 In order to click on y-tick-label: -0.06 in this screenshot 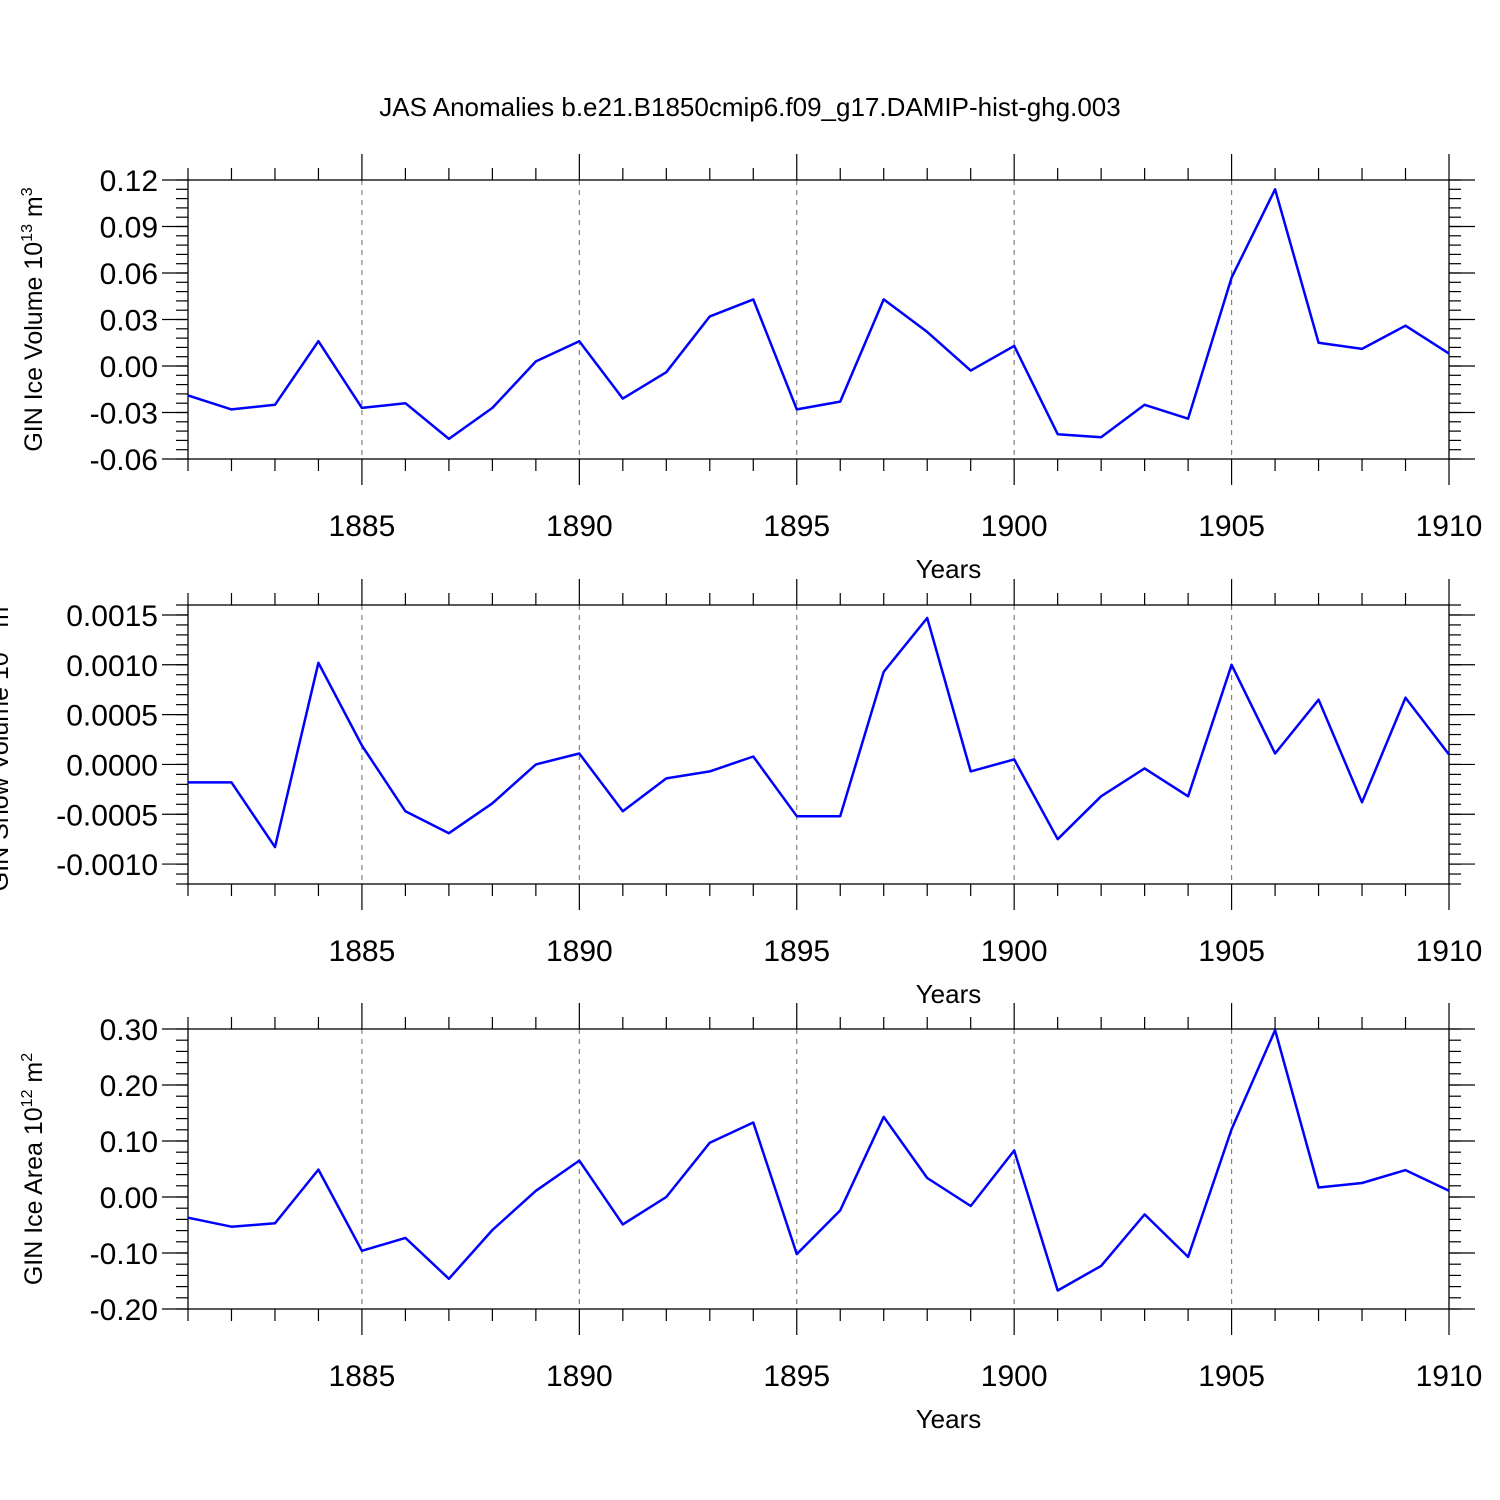, I will do `click(124, 460)`.